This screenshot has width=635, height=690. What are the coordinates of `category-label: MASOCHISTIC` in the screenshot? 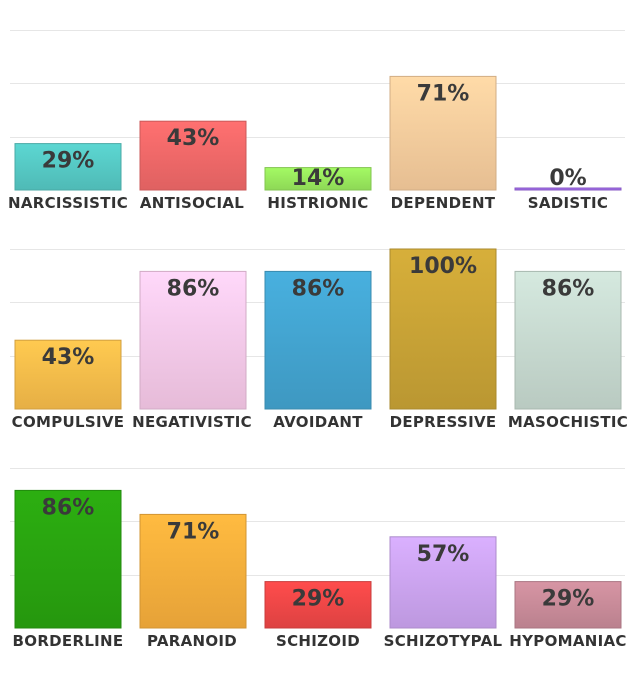 It's located at (568, 422).